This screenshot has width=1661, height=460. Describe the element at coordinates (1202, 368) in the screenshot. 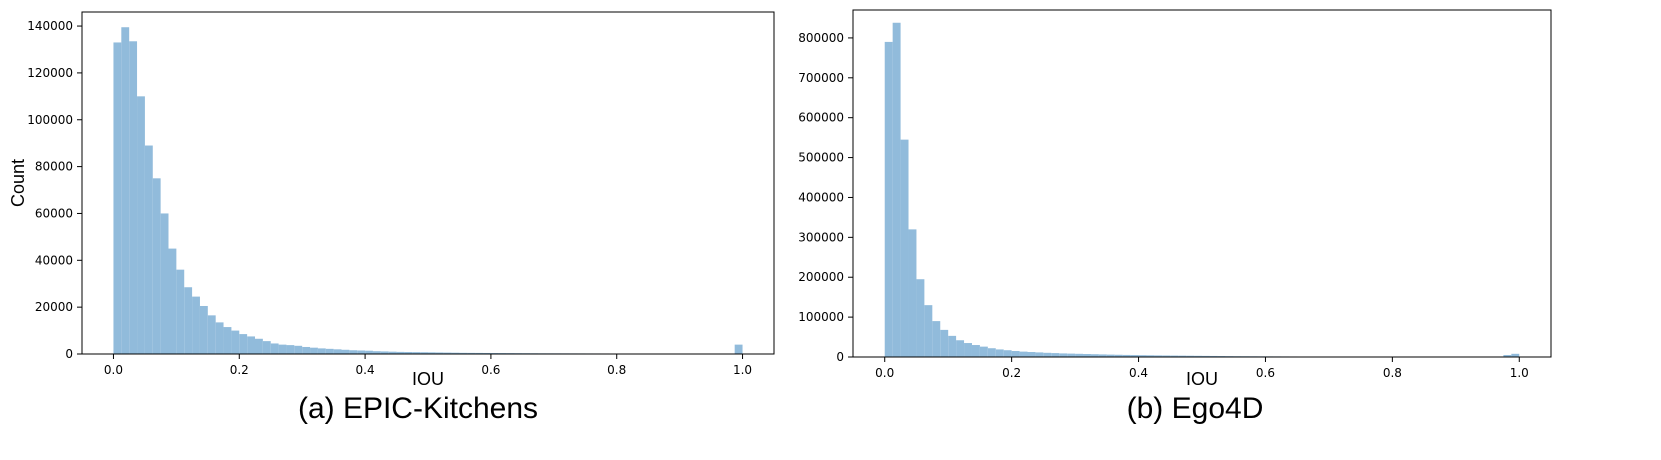

I see `x-ticks-ego4d: 0.0 0.2 0.4 0.6 0.8 1.0` at that location.